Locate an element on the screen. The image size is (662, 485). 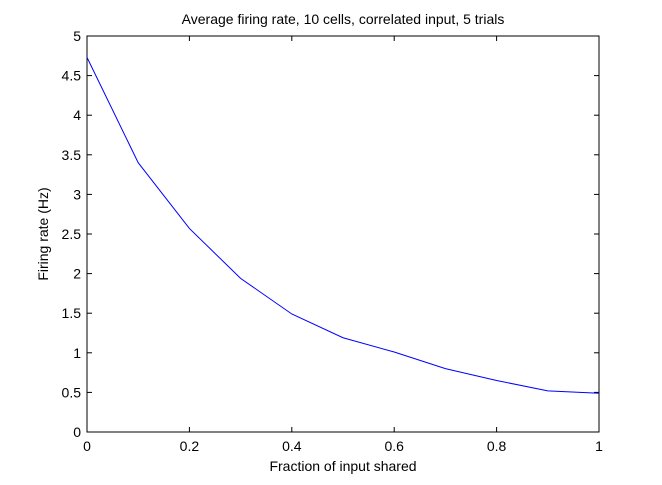
y-tick-label: 4.5 is located at coordinates (72, 76).